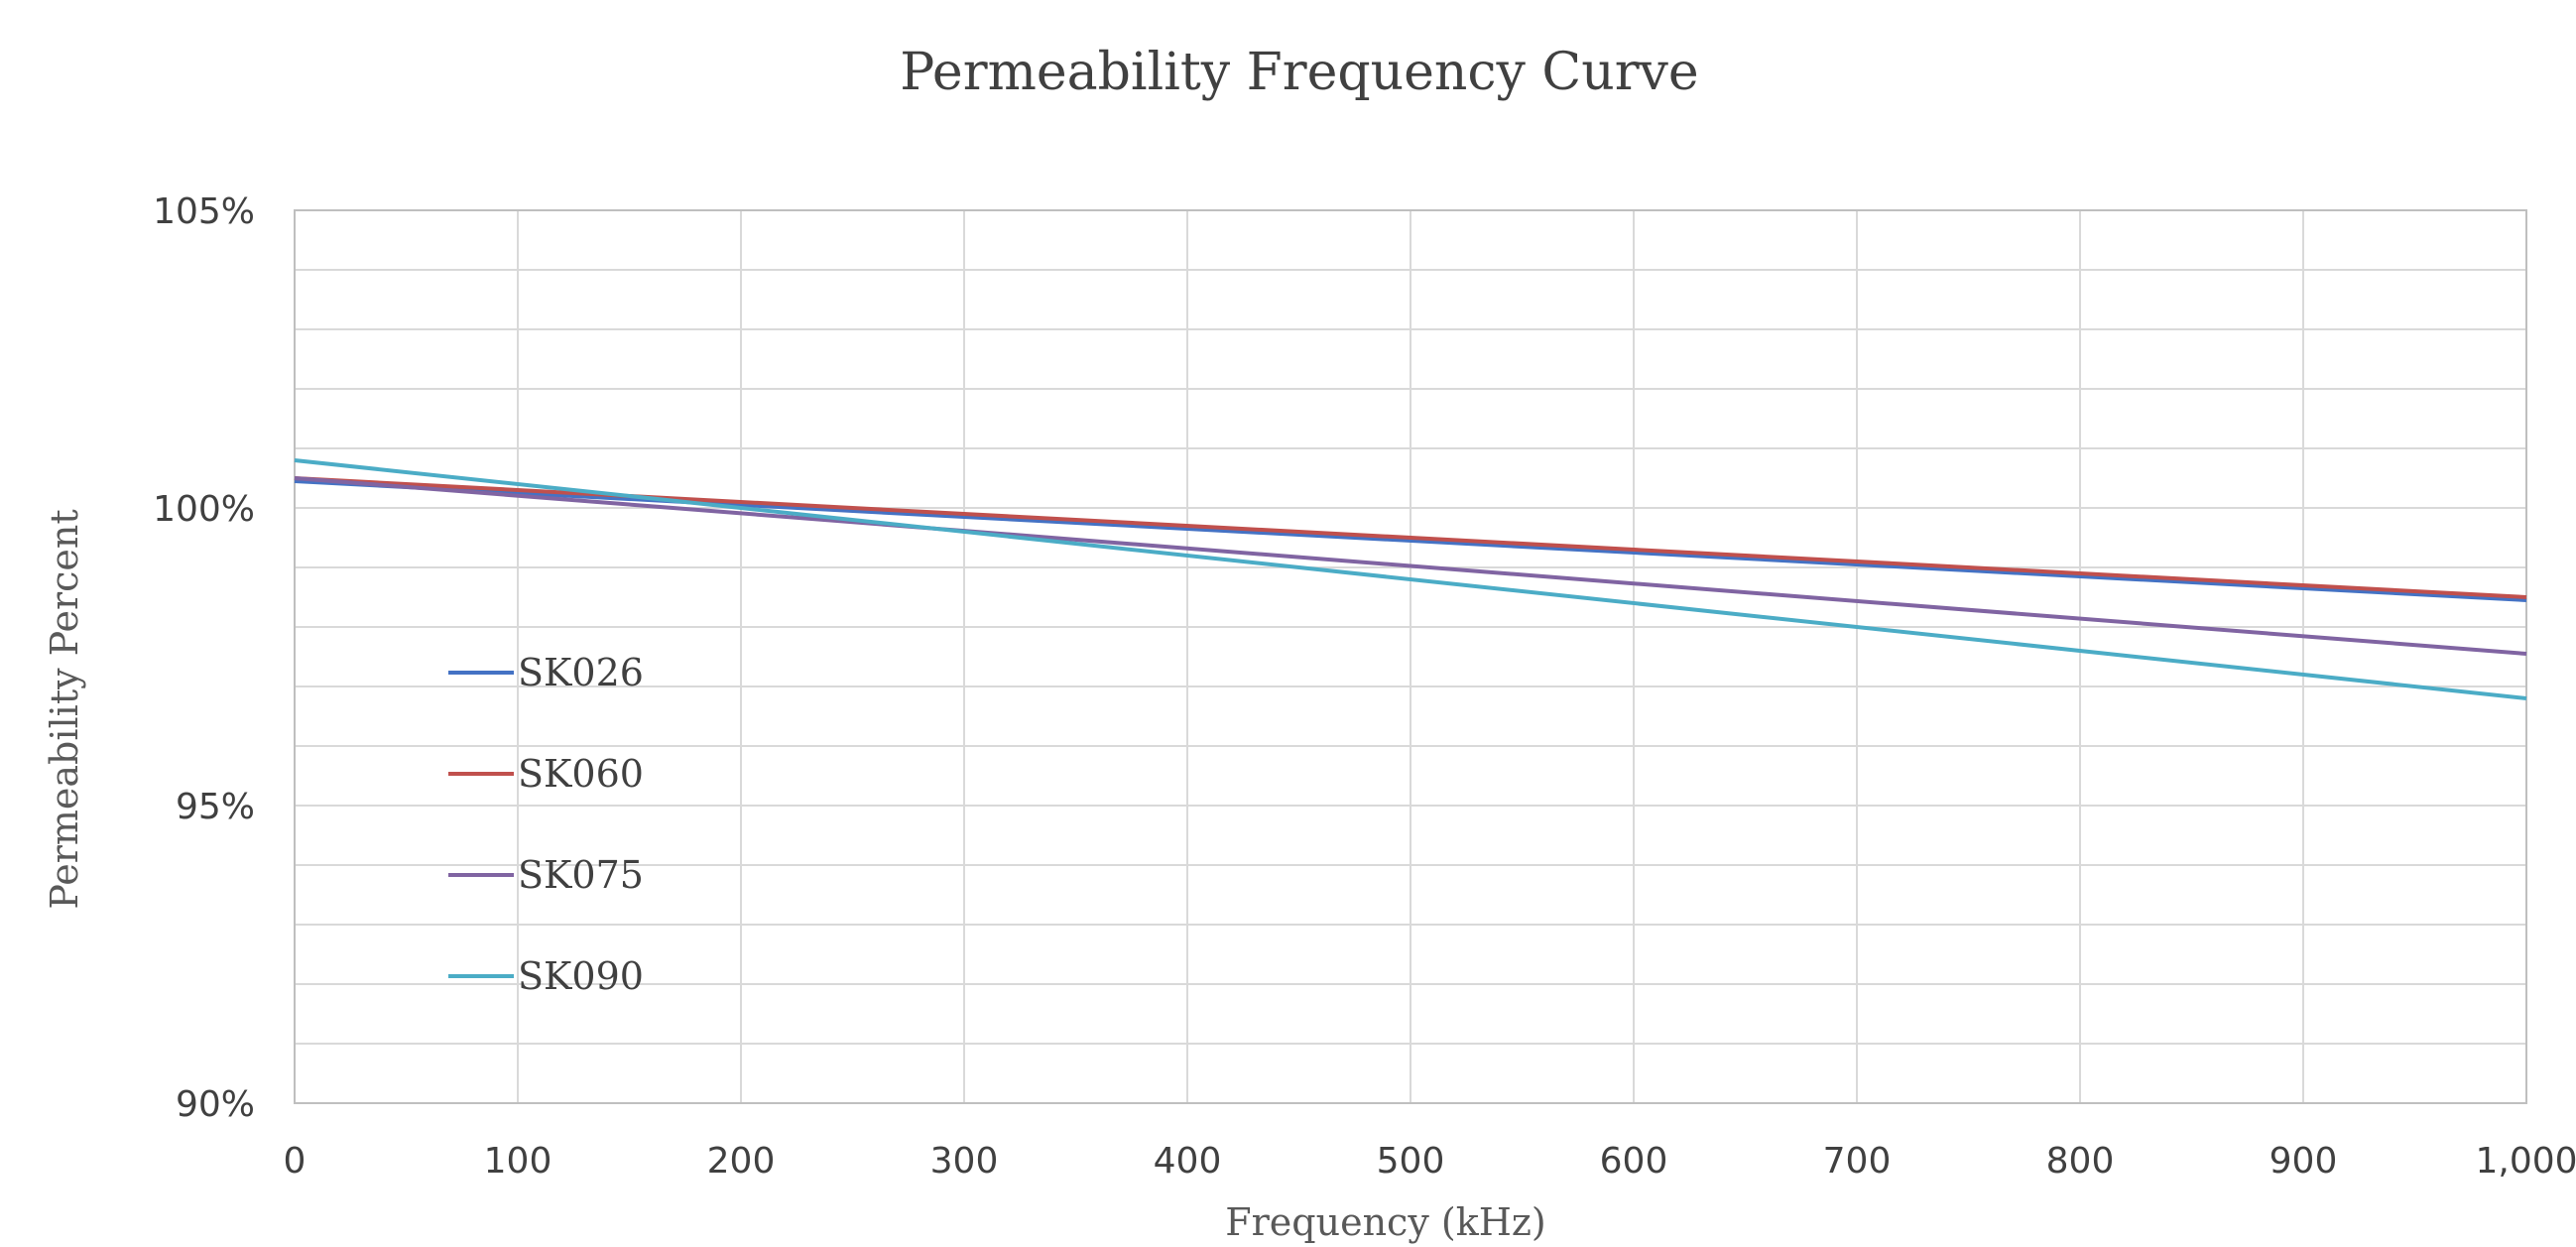 Image resolution: width=2576 pixels, height=1247 pixels. I want to click on legend-item-sk090: SK090, so click(546, 976).